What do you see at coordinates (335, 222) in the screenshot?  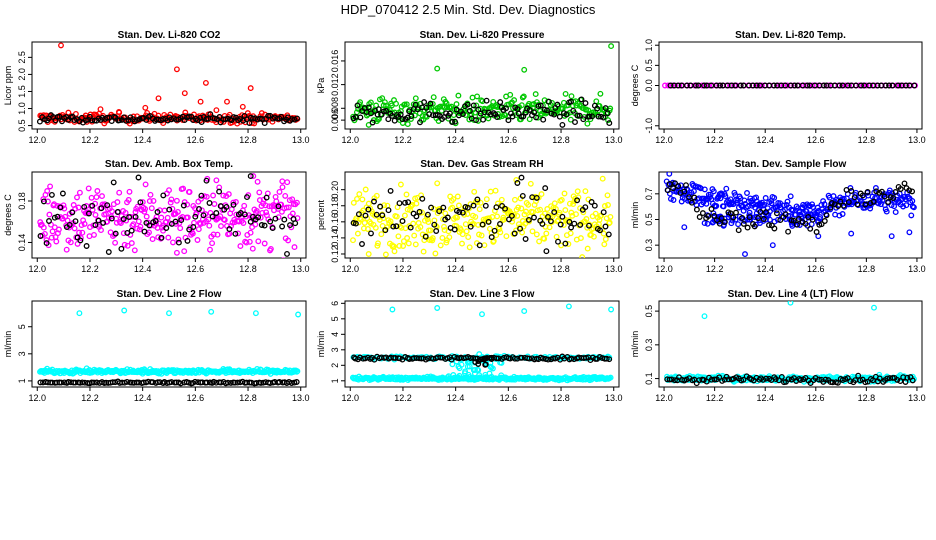 I see `y-tick-label: 0.16` at bounding box center [335, 222].